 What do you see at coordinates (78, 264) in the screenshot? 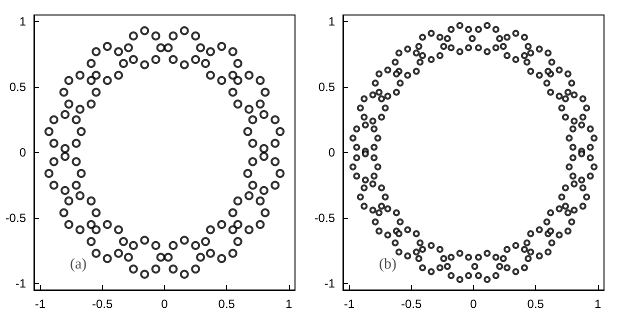
I see `annotation: (a)` at bounding box center [78, 264].